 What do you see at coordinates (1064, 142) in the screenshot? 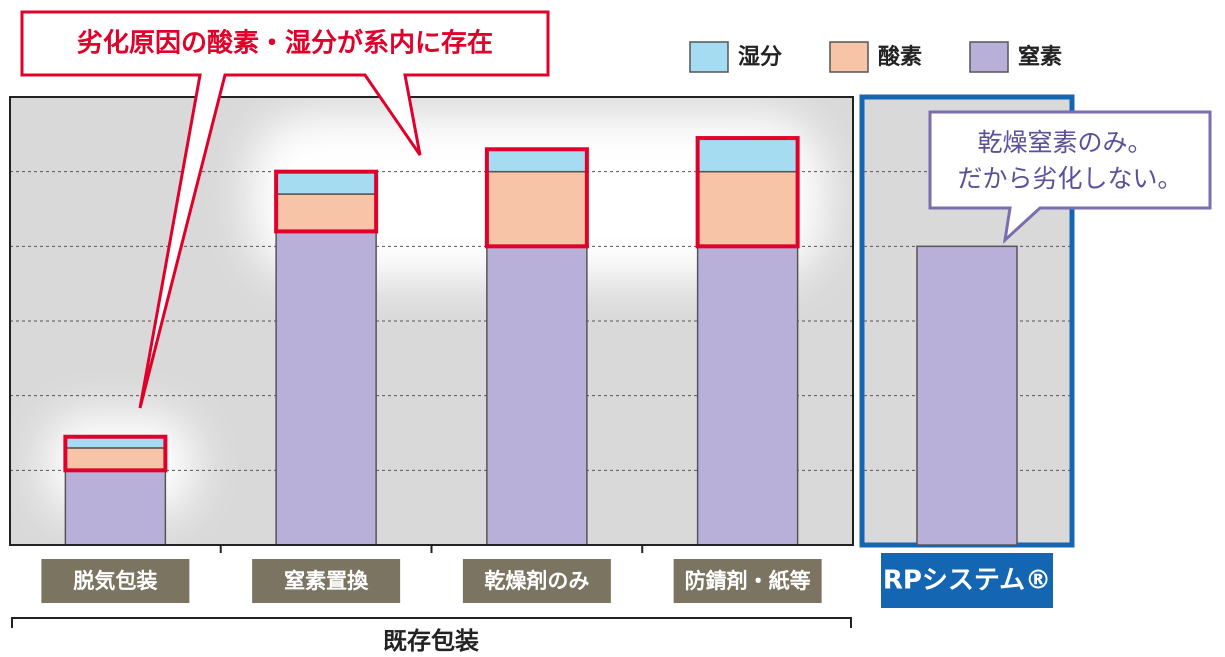
I see `callout-text: 乾燥窒素のみ。` at bounding box center [1064, 142].